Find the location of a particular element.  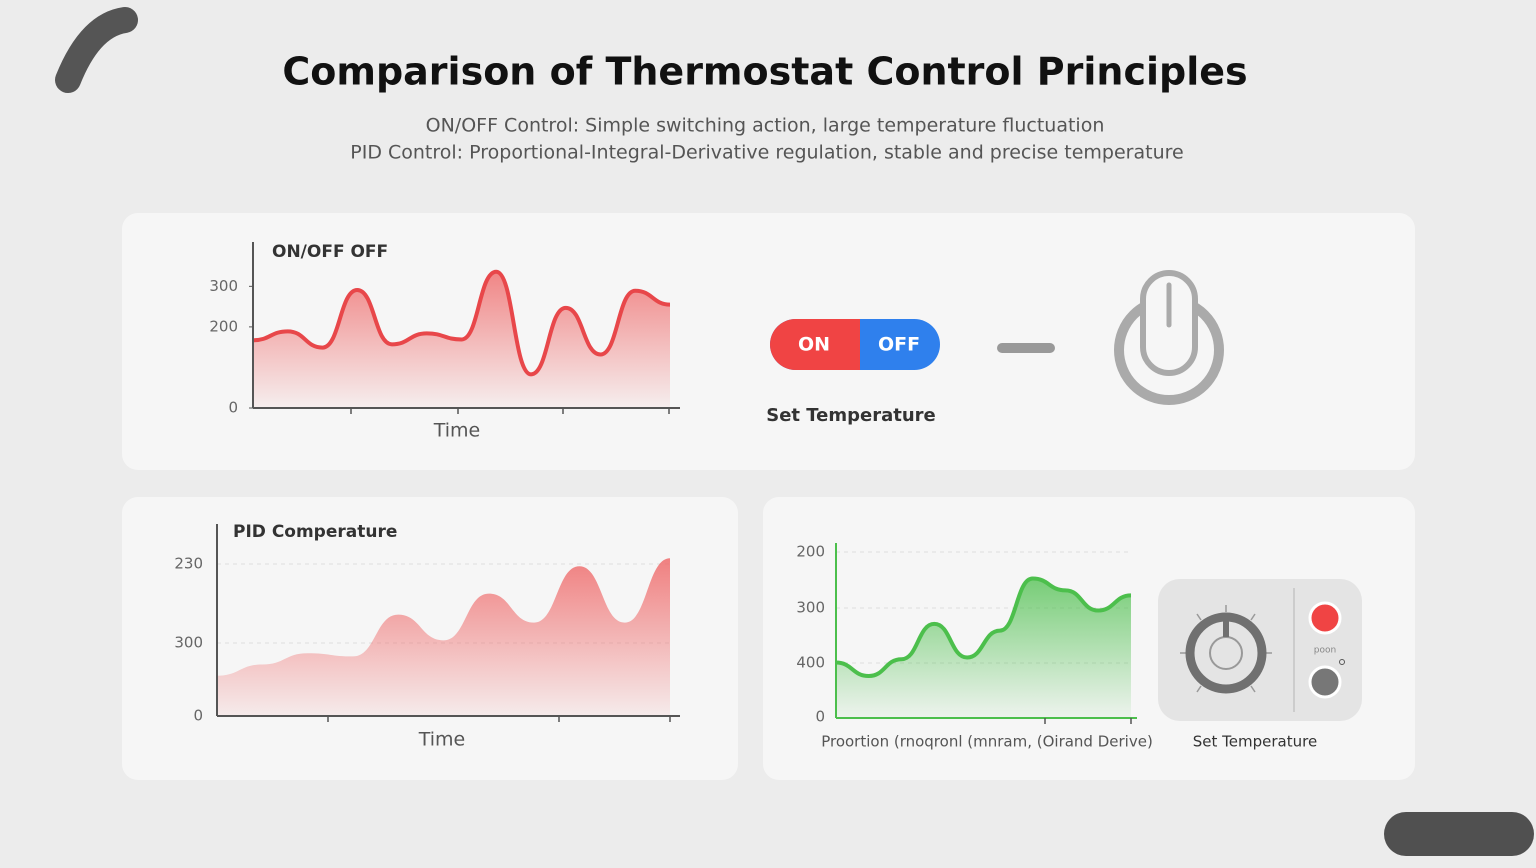

indicator is located at coordinates (1342, 662).